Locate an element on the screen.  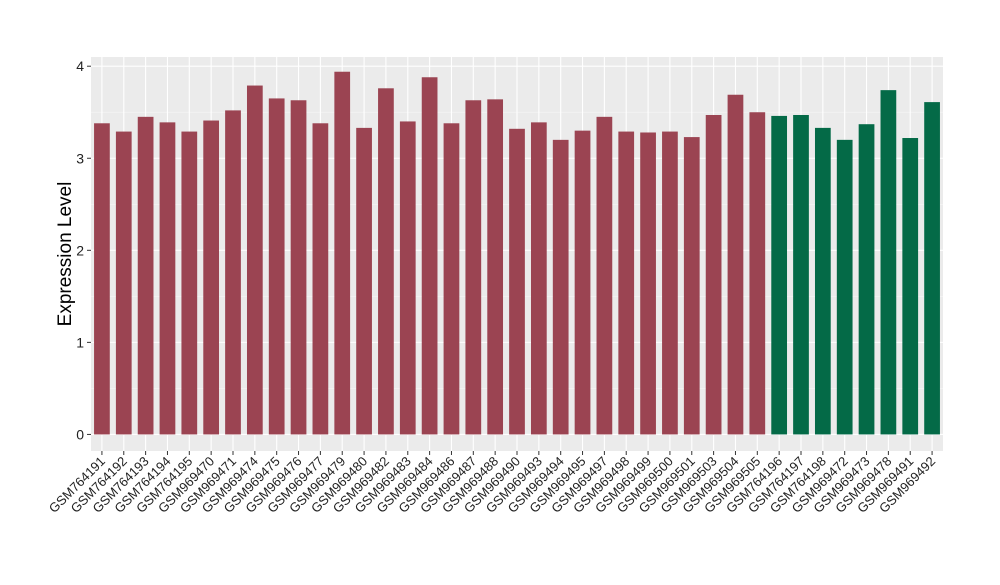
bar-gsm969497 is located at coordinates (604, 275).